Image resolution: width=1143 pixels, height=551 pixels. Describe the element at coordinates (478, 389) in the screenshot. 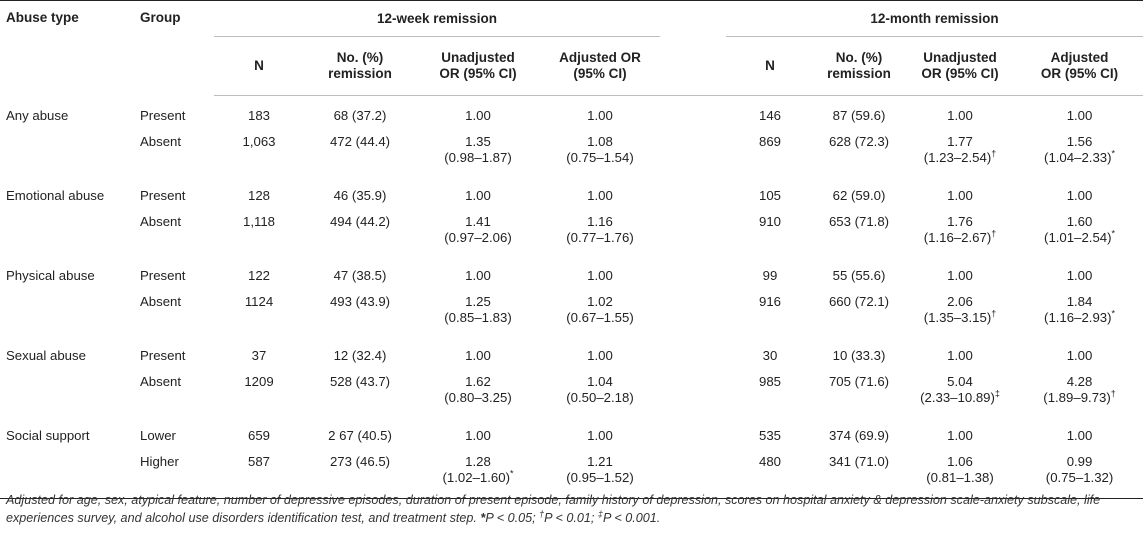

I see `unadjusted-or-week-cell: 1.62 (0.80–3.25)` at that location.